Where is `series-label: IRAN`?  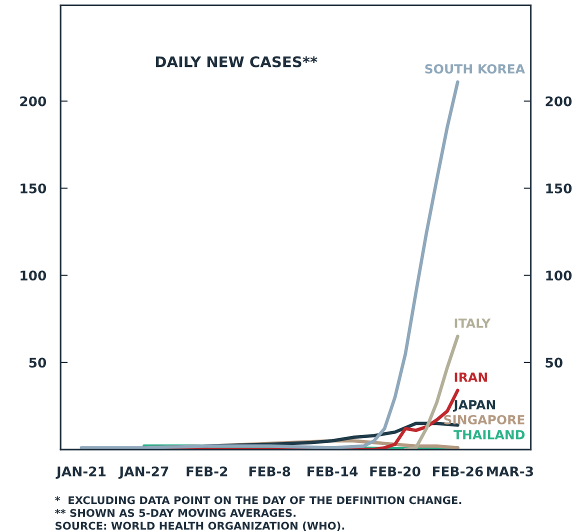 series-label: IRAN is located at coordinates (470, 377).